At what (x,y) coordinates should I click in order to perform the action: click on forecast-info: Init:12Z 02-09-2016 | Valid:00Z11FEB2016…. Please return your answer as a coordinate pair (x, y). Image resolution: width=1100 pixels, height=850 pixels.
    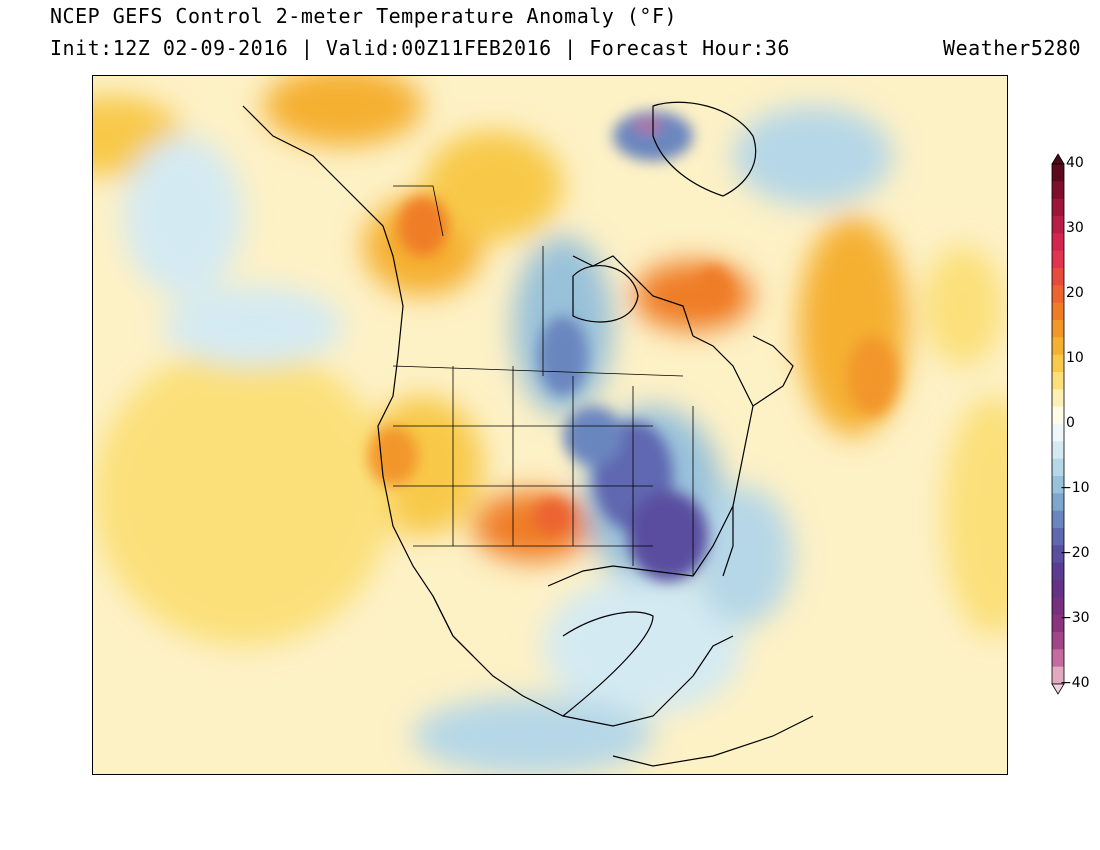
    Looking at the image, I should click on (420, 48).